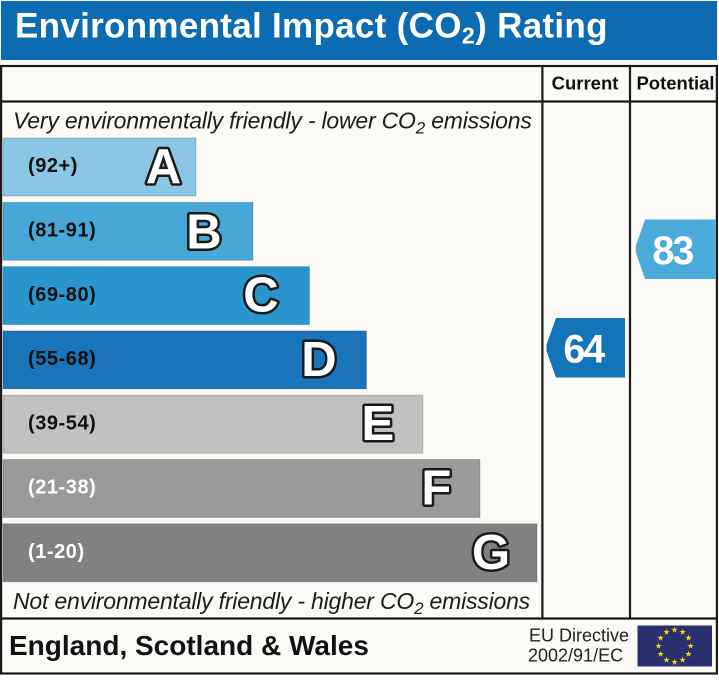 The image size is (719, 680). What do you see at coordinates (62, 295) in the screenshot?
I see `svg-text: (69-80)` at bounding box center [62, 295].